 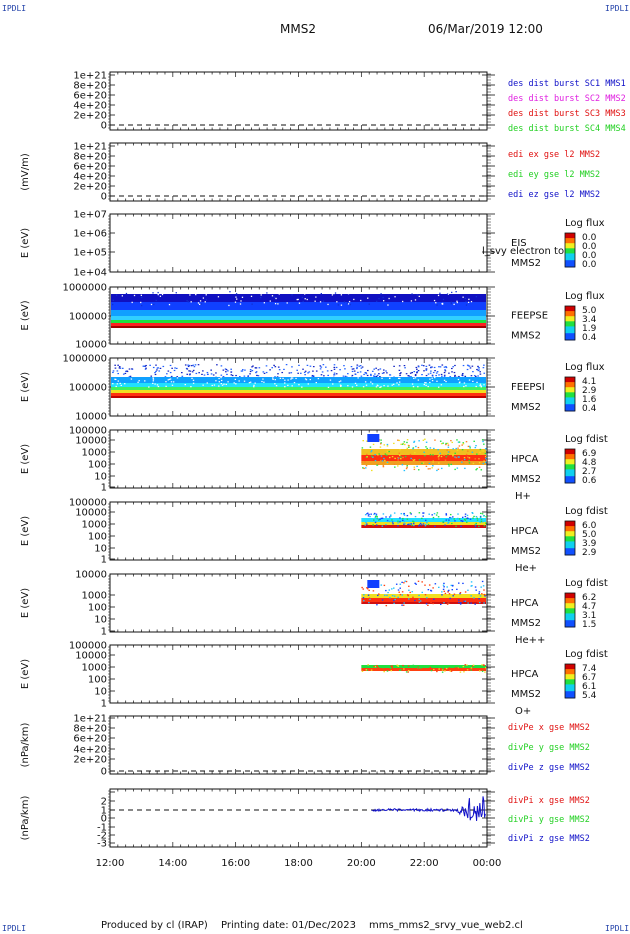 I want to click on y-tick-label: -1, so click(x=102, y=828).